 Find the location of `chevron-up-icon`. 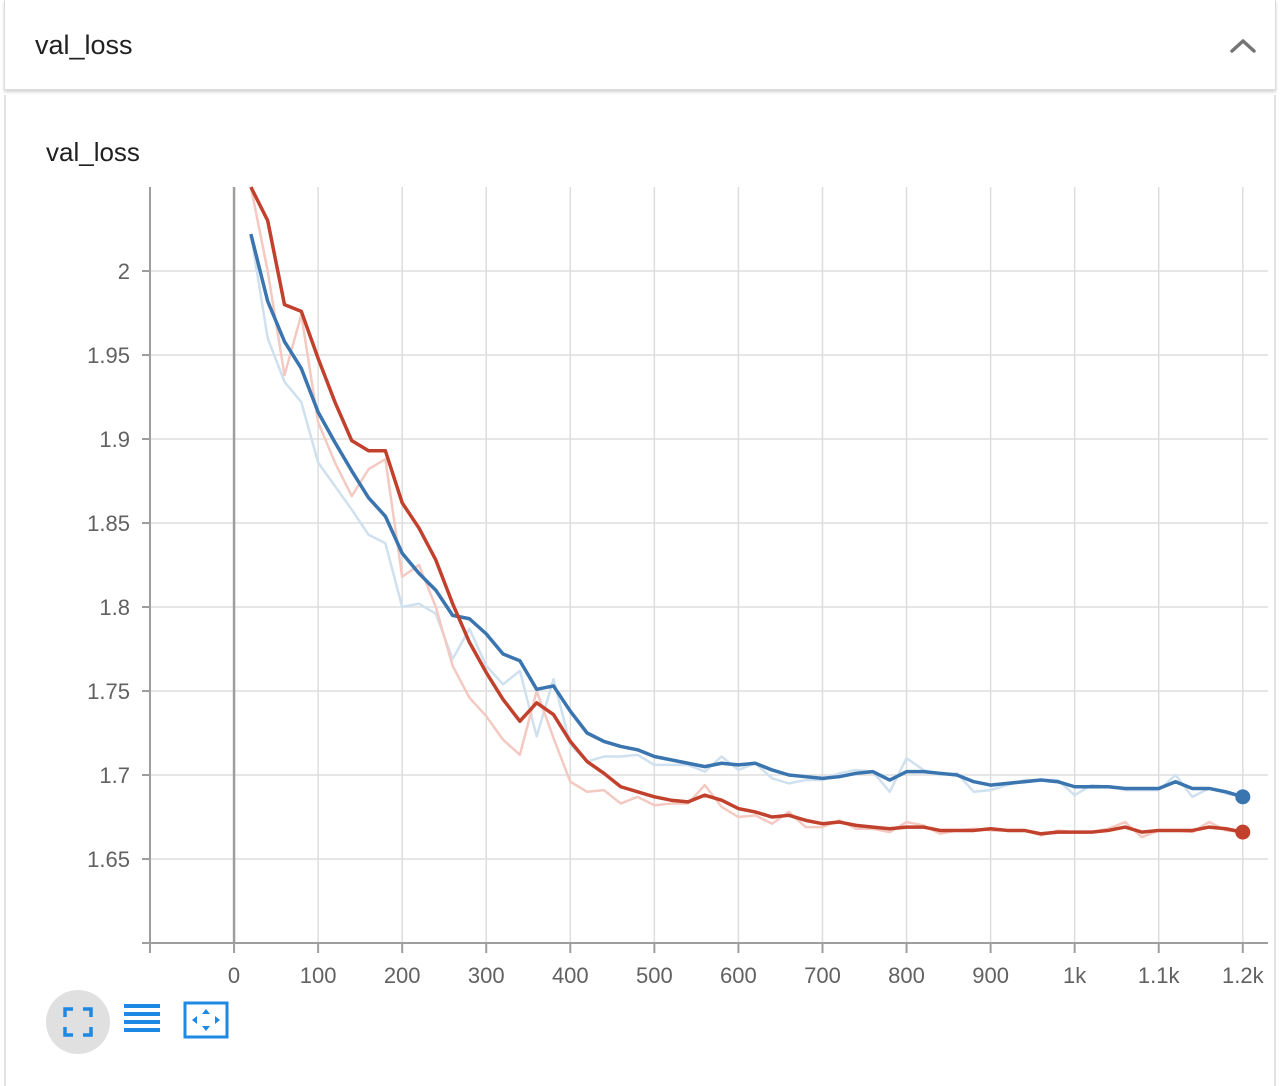

chevron-up-icon is located at coordinates (1243, 46).